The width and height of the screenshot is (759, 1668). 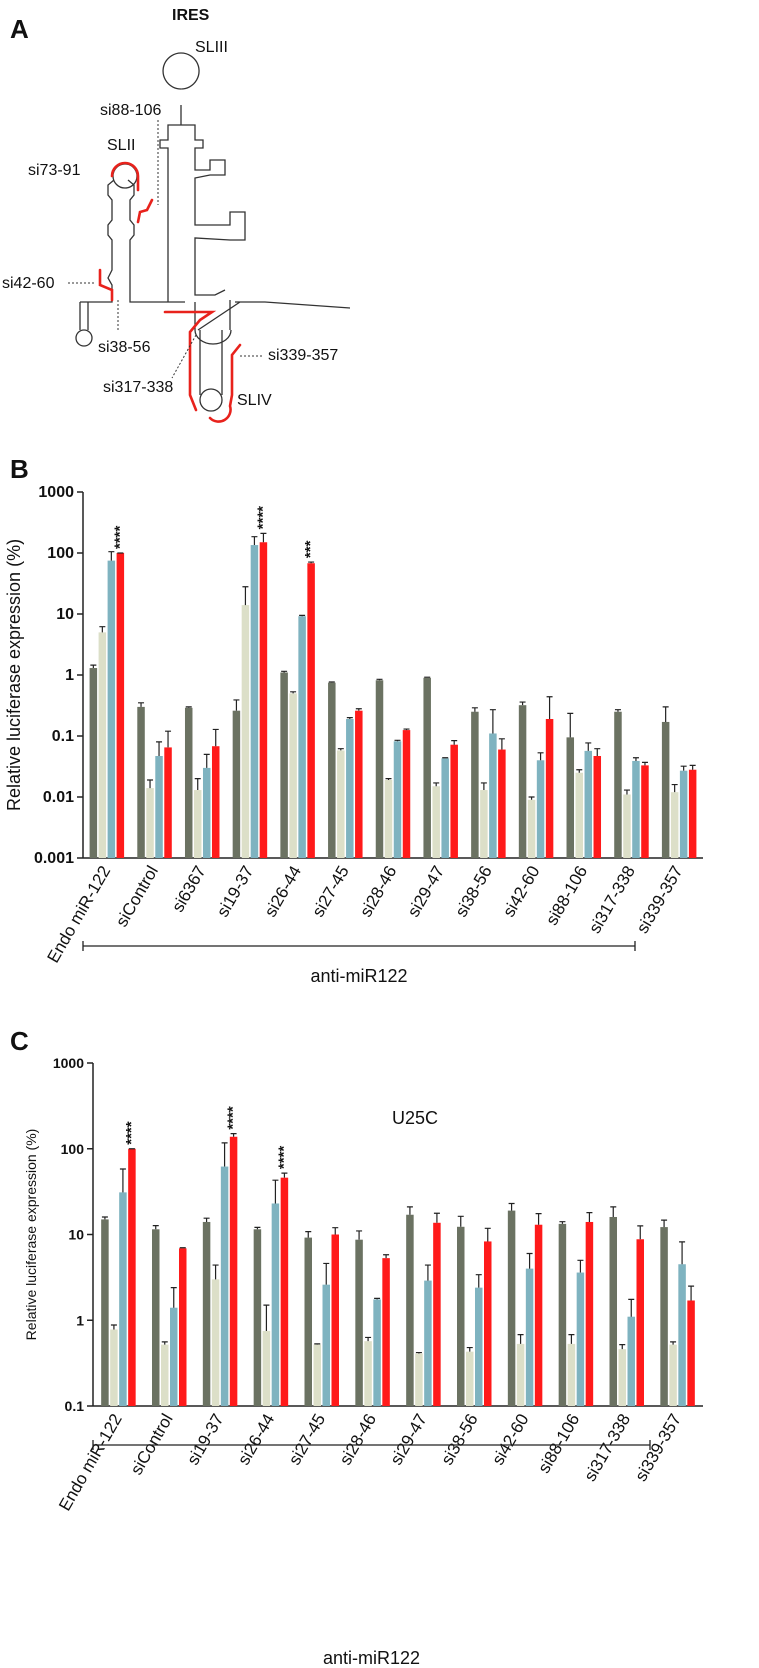 What do you see at coordinates (165, 249) in the screenshot?
I see `leader` at bounding box center [165, 249].